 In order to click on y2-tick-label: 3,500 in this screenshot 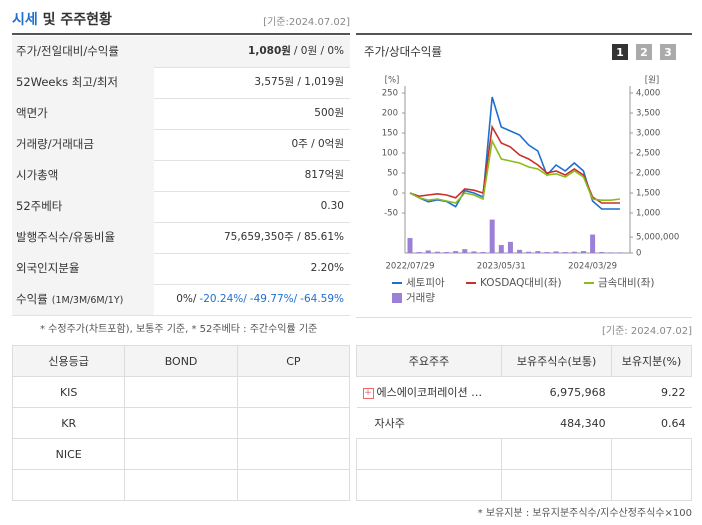, I will do `click(648, 114)`.